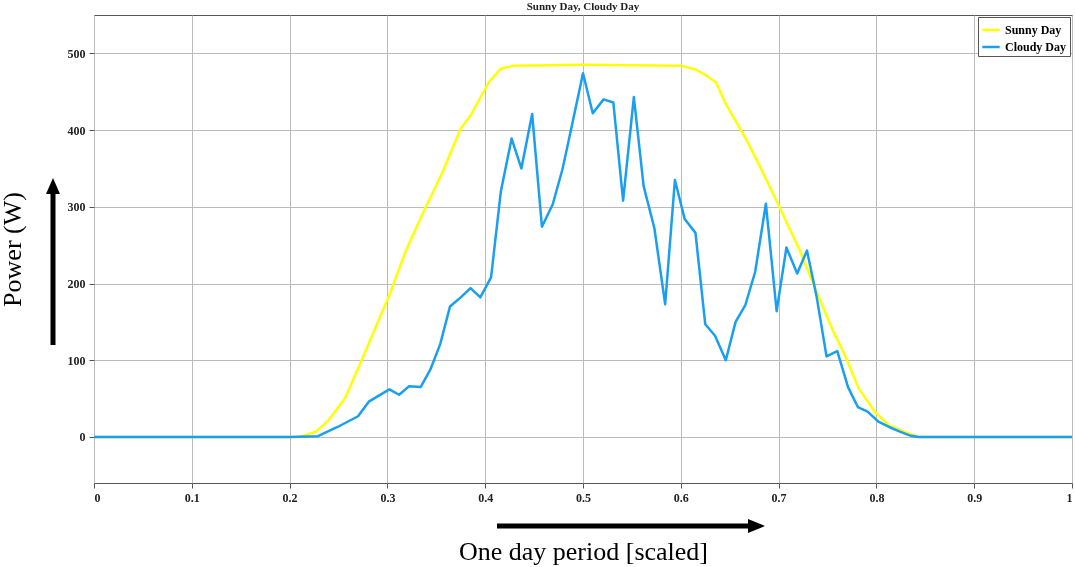 Image resolution: width=1075 pixels, height=567 pixels. What do you see at coordinates (1033, 30) in the screenshot?
I see `legend-label: Sunny Day` at bounding box center [1033, 30].